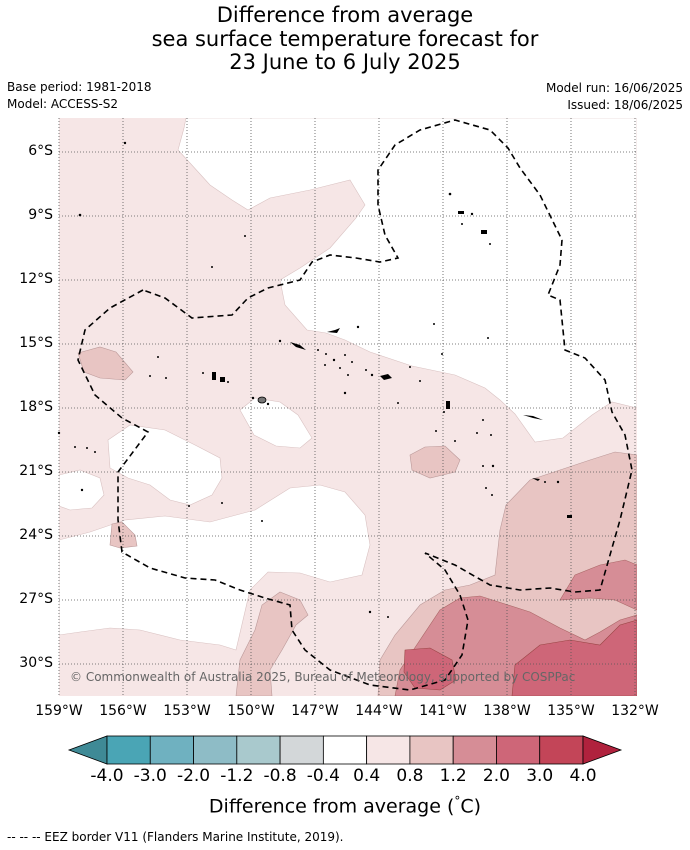 The image size is (690, 850). What do you see at coordinates (435, 462) in the screenshot?
I see `anomaly-region-central` at bounding box center [435, 462].